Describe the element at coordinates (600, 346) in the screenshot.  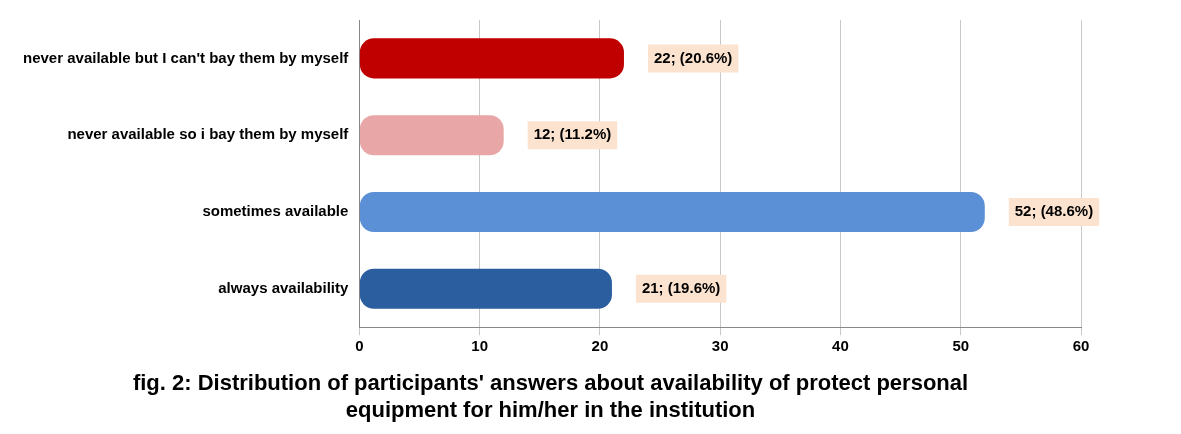
I see `x-tick-label: 20` at that location.